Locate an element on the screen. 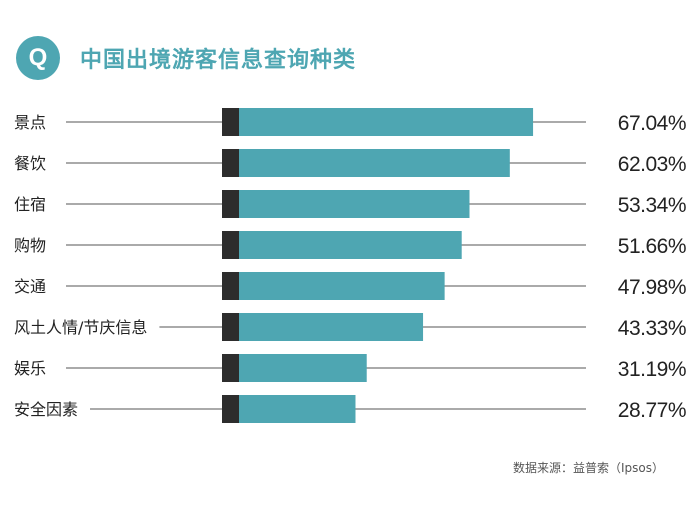 The height and width of the screenshot is (512, 700). value-label: 31.19% is located at coordinates (652, 369).